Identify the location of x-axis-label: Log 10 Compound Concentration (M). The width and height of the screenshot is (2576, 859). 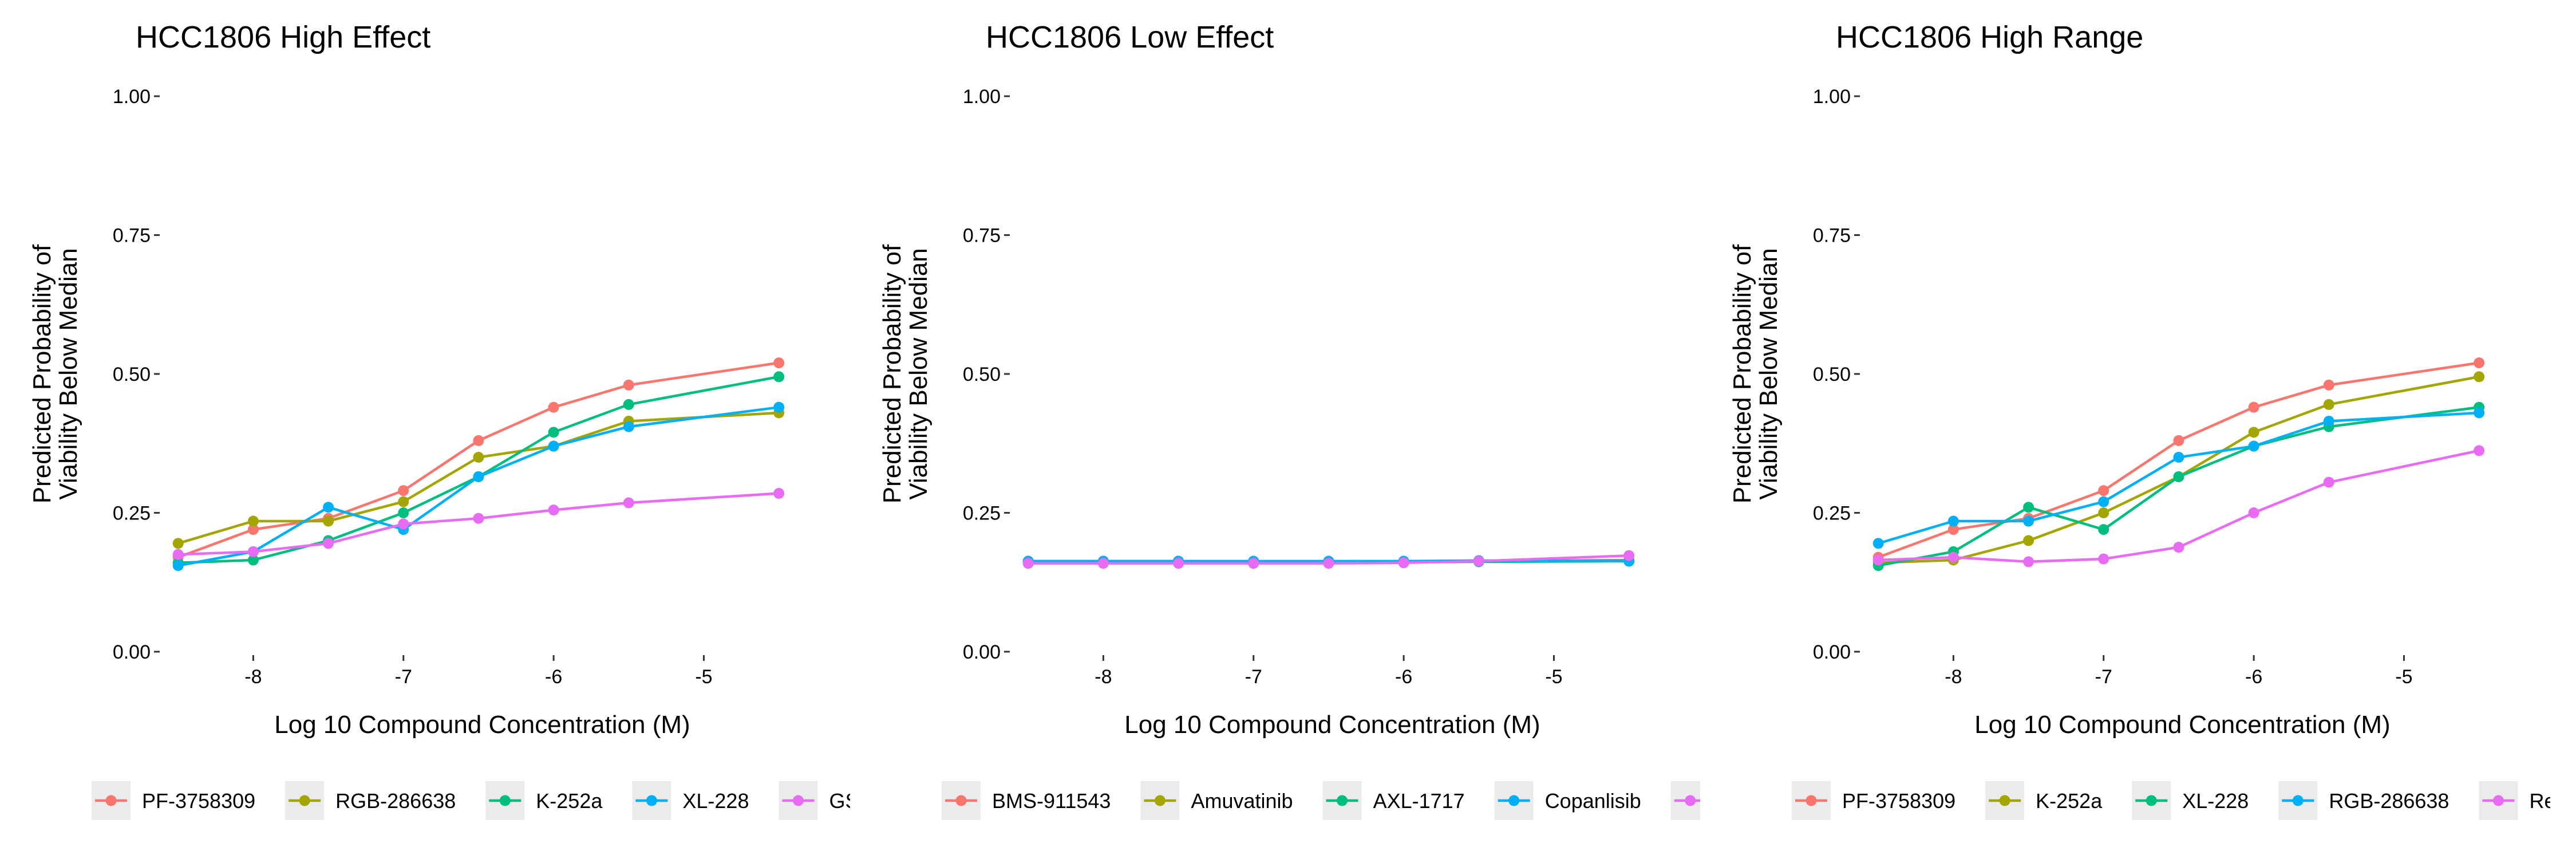
(482, 725).